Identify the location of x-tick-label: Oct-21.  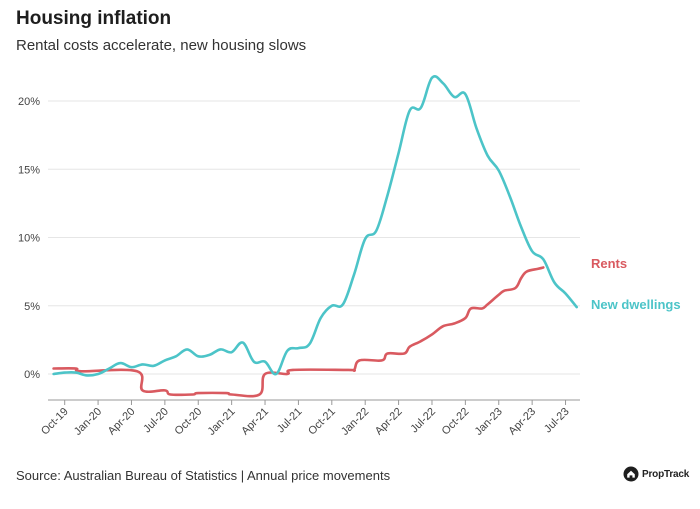
(322, 422).